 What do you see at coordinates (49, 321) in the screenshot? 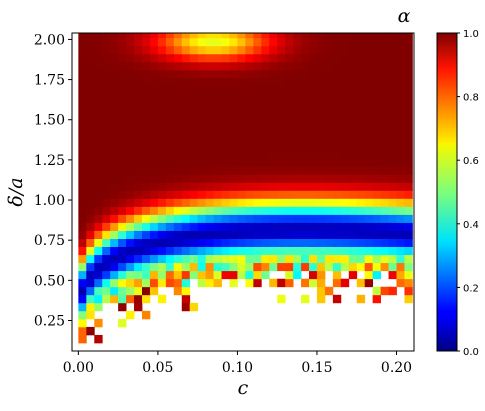
I see `y-tick-label: 0.25` at bounding box center [49, 321].